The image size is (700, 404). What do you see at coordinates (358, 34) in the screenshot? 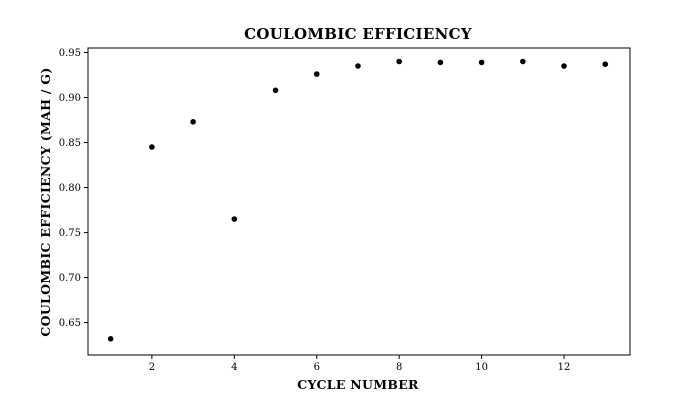
I see `chart-title: COULOMBIC EFFICIENCY` at bounding box center [358, 34].